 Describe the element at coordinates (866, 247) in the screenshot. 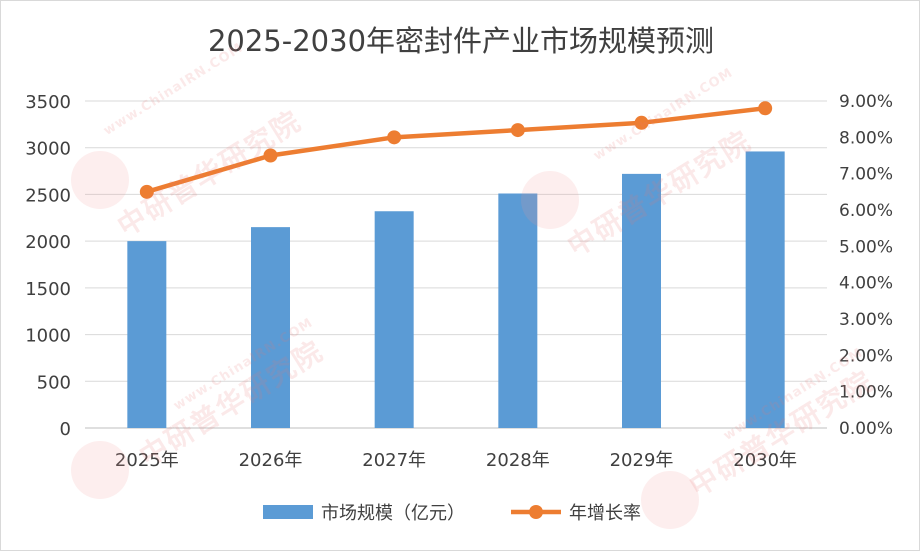

I see `y-right-tick-label: 5.00%` at that location.